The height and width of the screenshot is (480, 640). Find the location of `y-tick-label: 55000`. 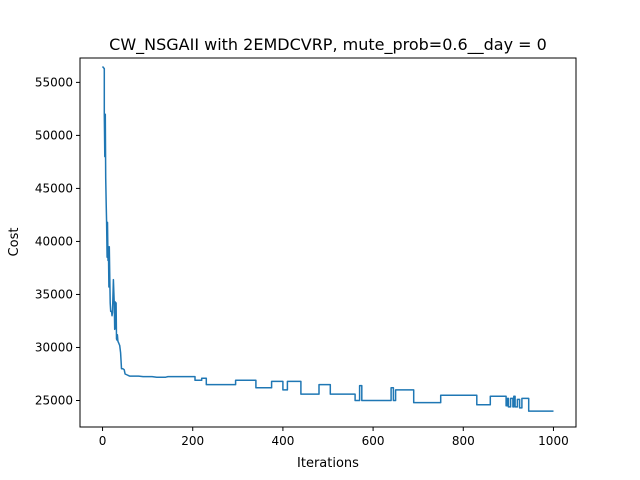

y-tick-label: 55000 is located at coordinates (54, 82).